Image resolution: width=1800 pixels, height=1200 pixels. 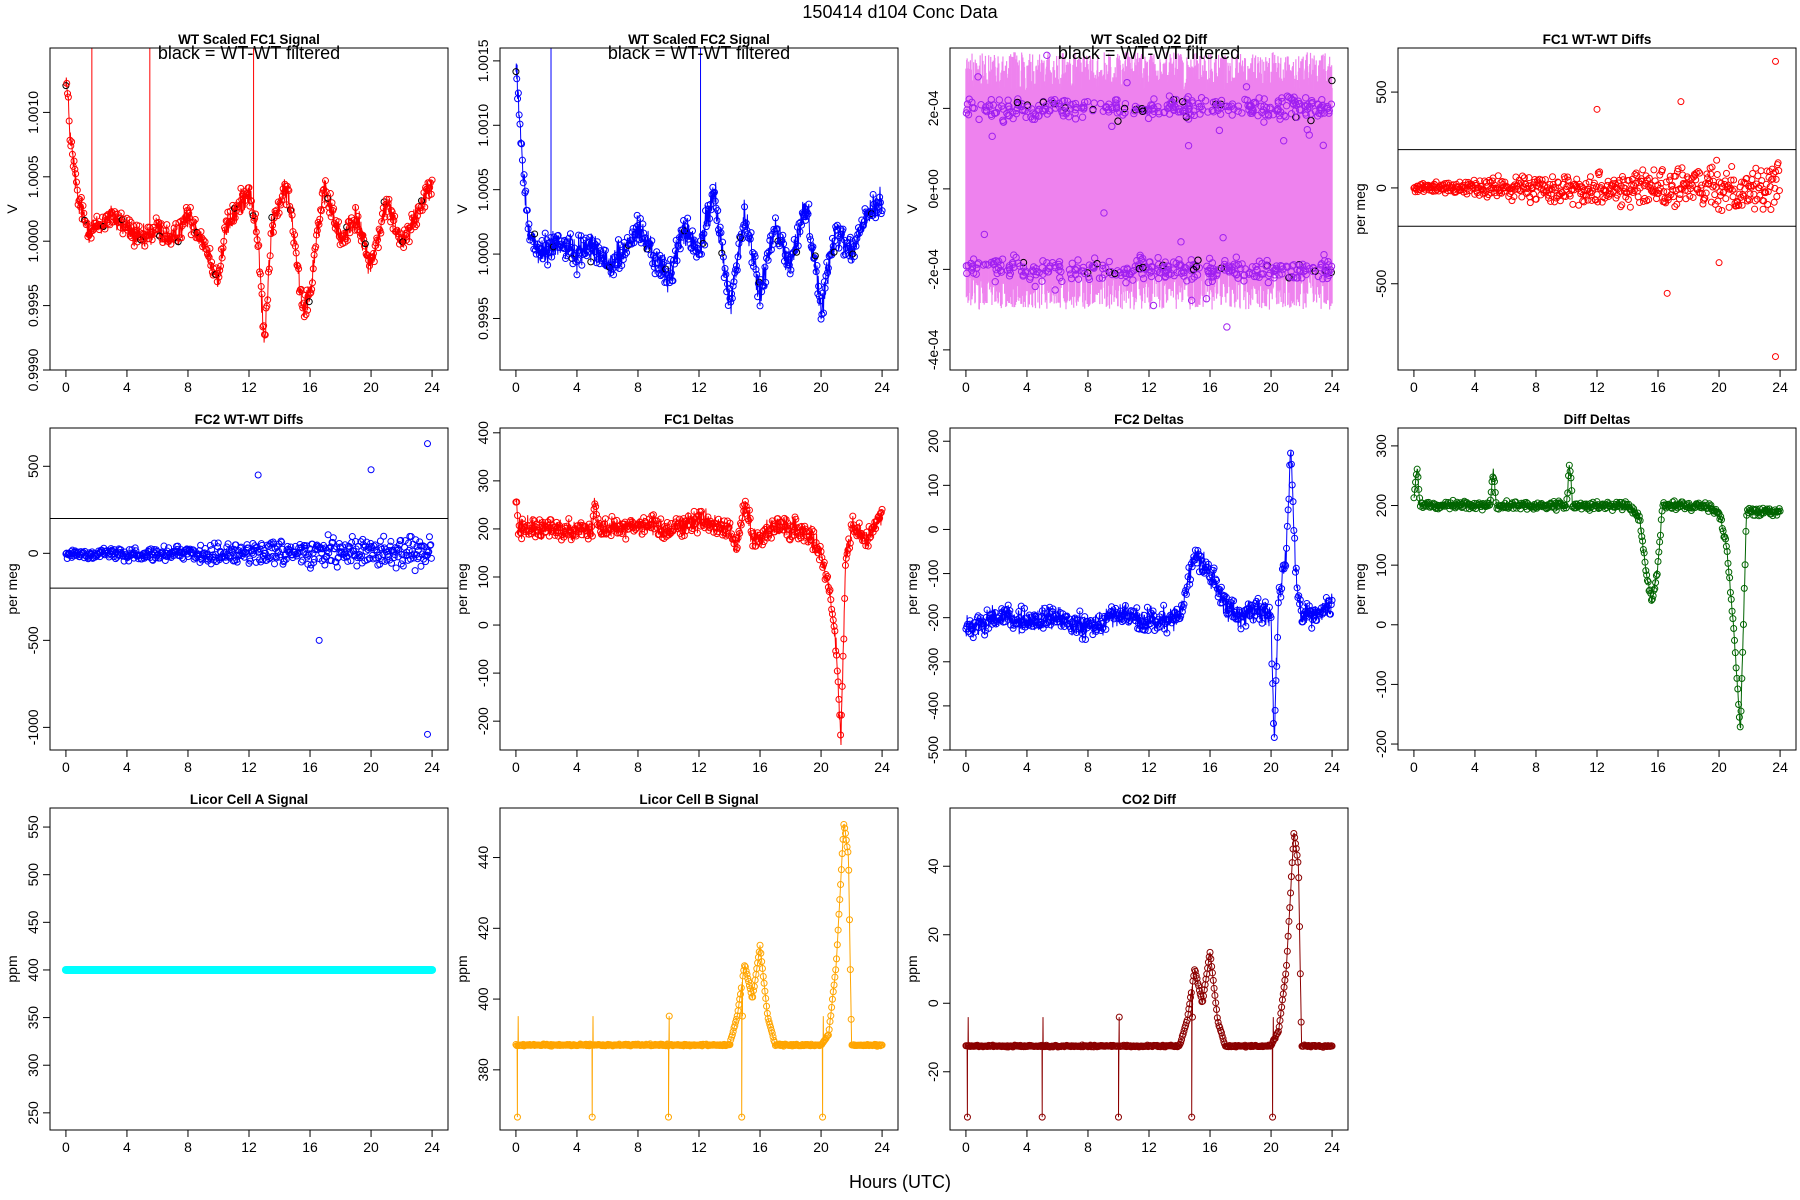 I want to click on panel-frame, so click(x=249, y=209).